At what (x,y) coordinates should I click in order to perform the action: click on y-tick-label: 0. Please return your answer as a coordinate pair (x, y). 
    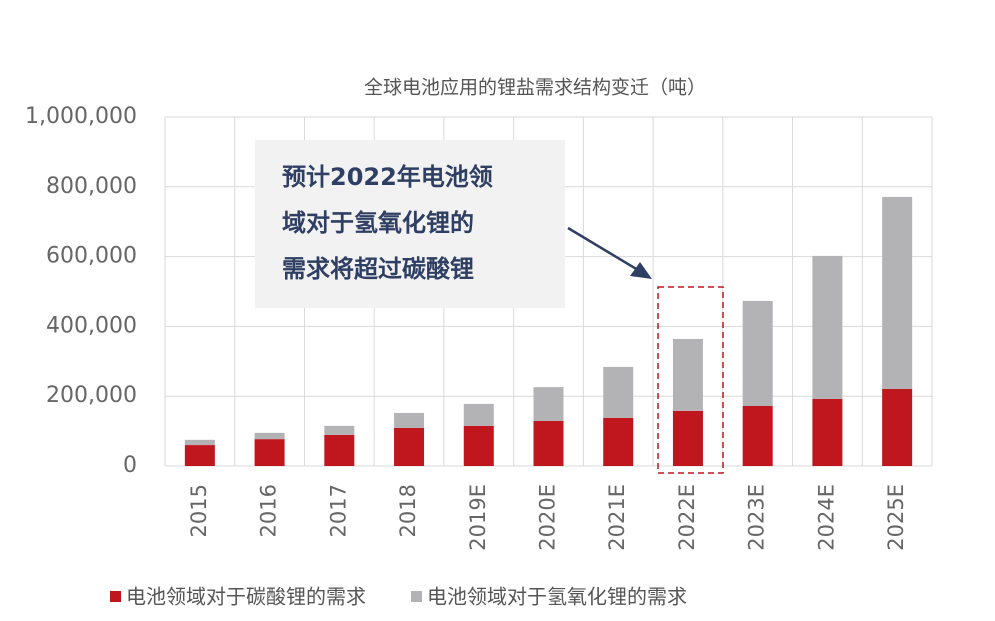
    Looking at the image, I should click on (130, 465).